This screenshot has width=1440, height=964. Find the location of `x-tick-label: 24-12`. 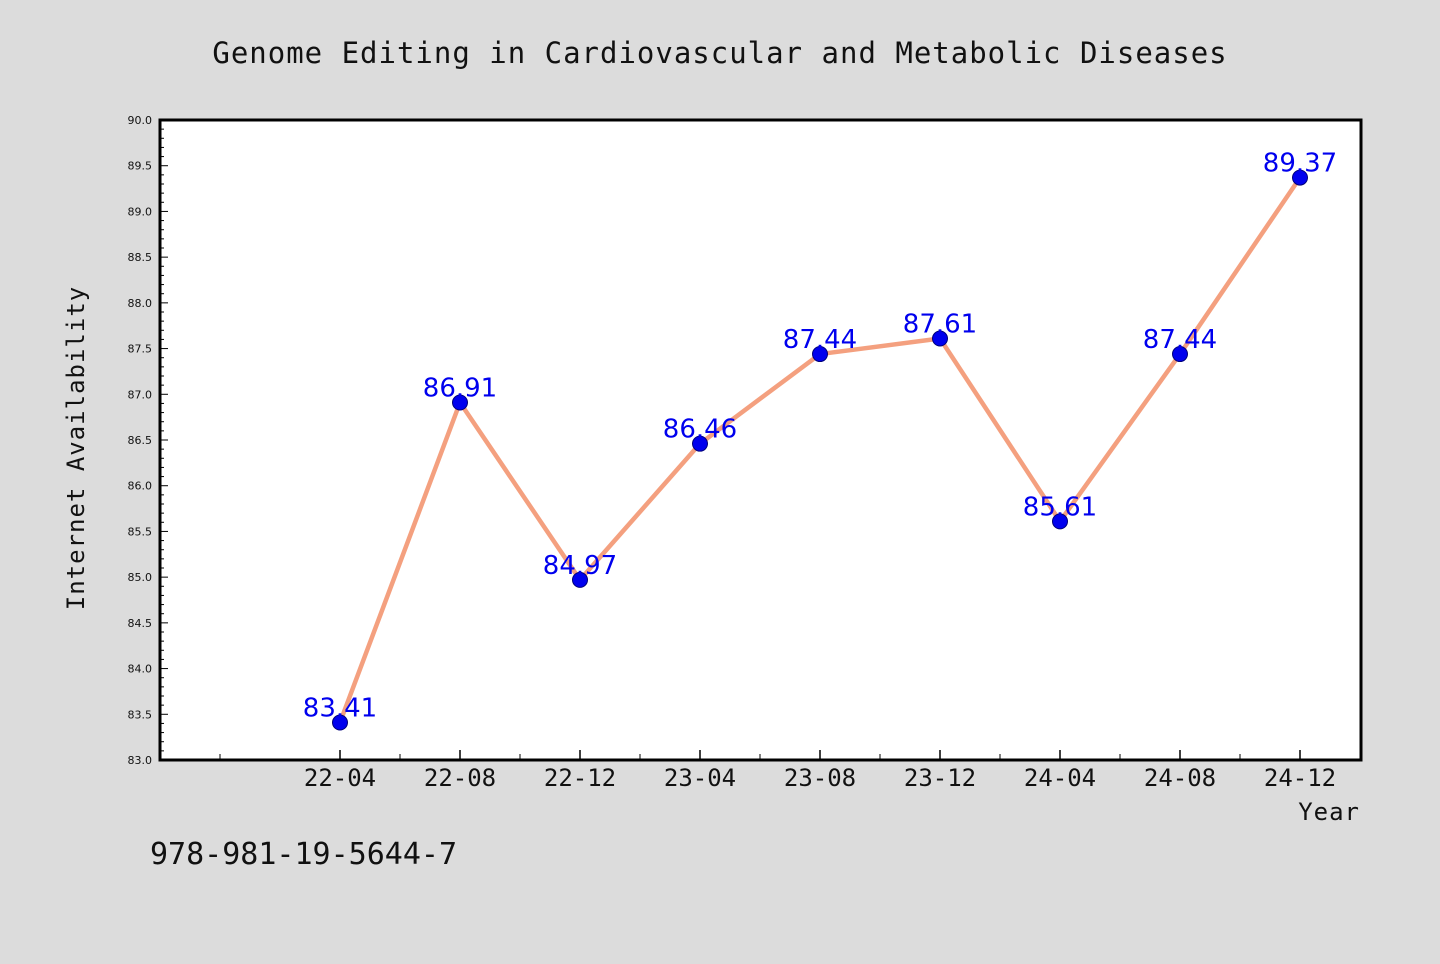

x-tick-label: 24-12 is located at coordinates (1300, 778).